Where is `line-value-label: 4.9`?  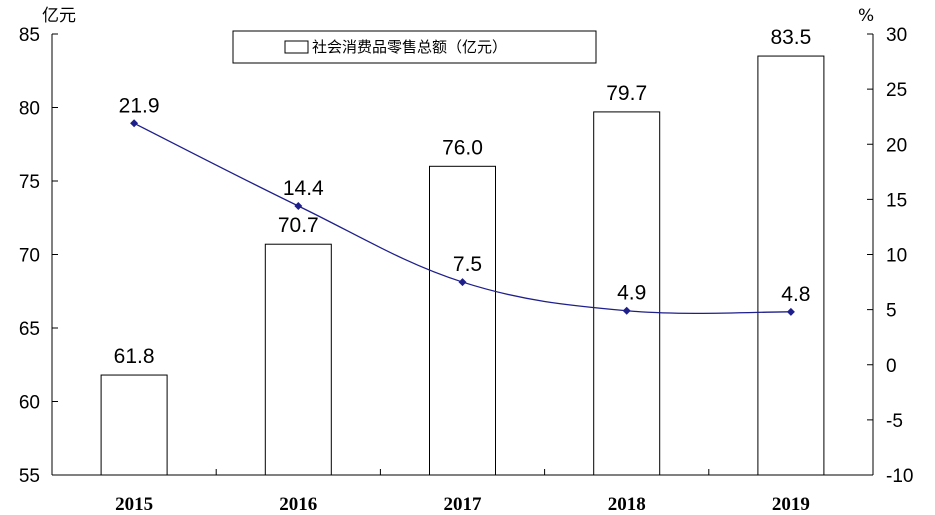 line-value-label: 4.9 is located at coordinates (631, 293).